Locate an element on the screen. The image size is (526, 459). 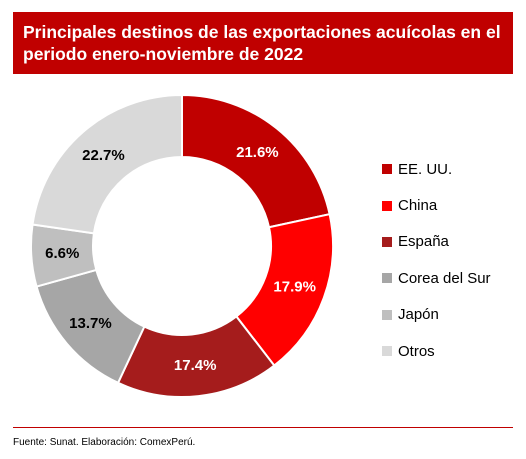
legend-item-china: China is located at coordinates (436, 205).